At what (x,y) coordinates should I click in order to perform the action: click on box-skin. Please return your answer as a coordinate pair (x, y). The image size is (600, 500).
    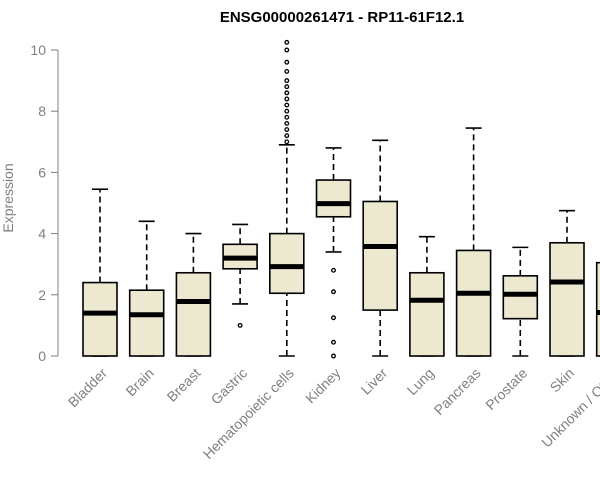
    Looking at the image, I should click on (567, 283).